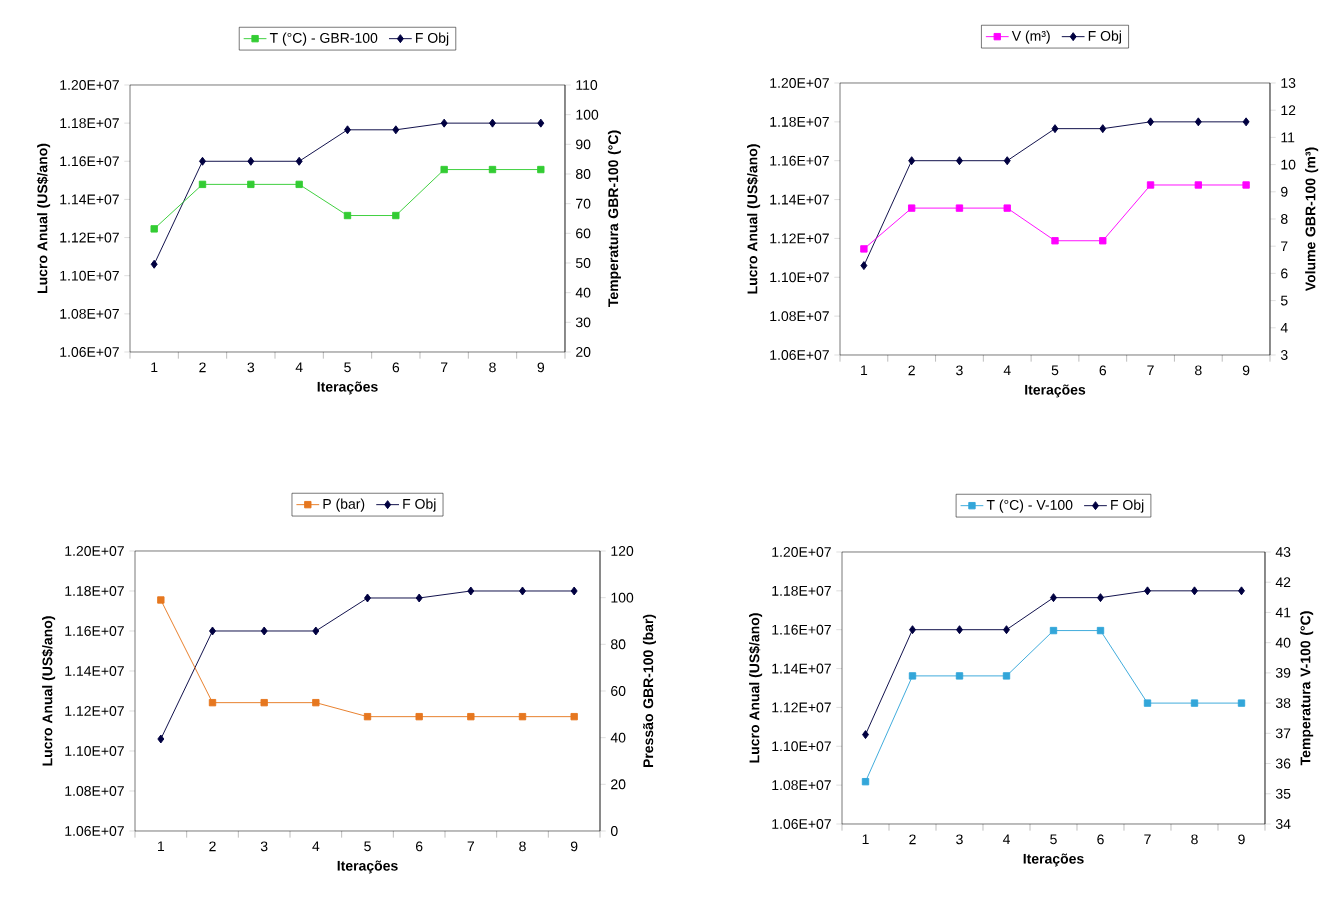 The height and width of the screenshot is (910, 1332). Describe the element at coordinates (1284, 246) in the screenshot. I see `y2-tick-label: 7` at that location.